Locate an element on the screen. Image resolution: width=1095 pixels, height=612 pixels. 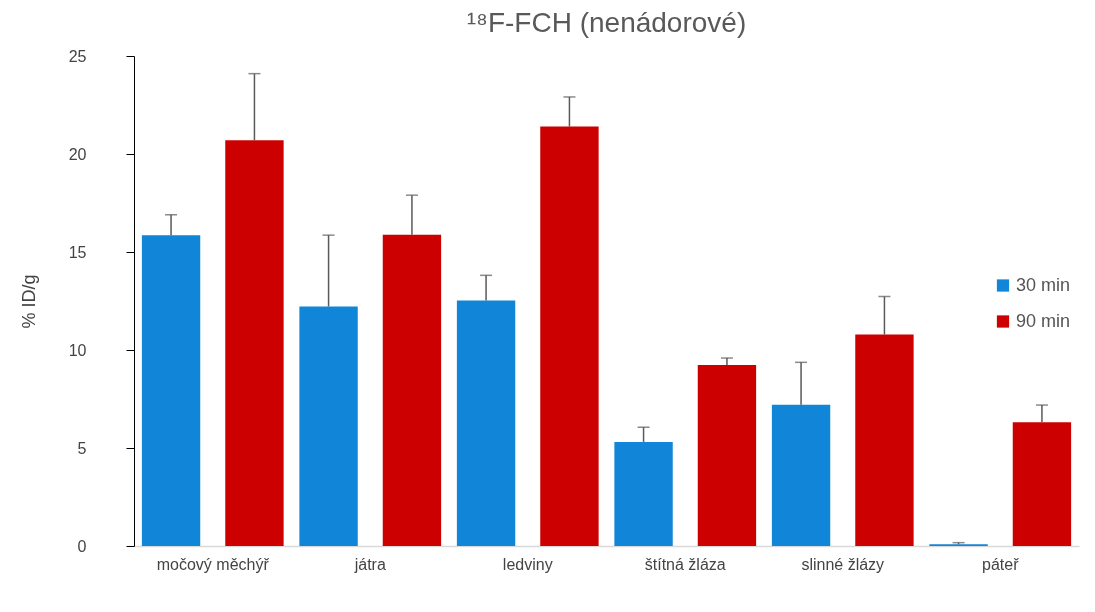
x-tick-label: páteř is located at coordinates (1001, 564).